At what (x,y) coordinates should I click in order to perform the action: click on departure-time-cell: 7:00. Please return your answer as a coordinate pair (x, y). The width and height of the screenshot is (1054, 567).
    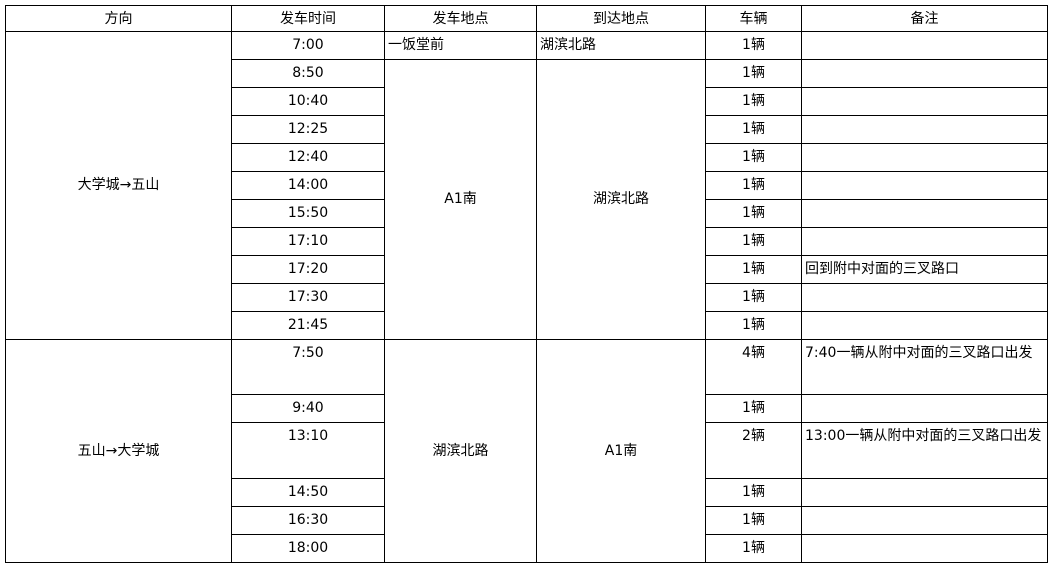
    Looking at the image, I should click on (308, 45).